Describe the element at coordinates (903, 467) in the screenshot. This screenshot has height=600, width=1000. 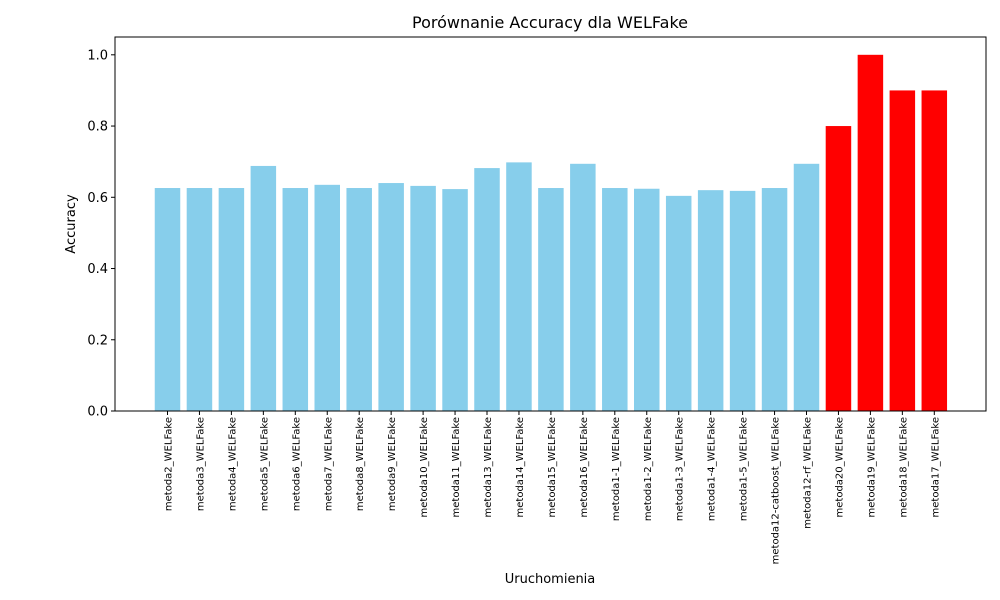
I see `x-tick-label: metoda18_WELFake` at that location.